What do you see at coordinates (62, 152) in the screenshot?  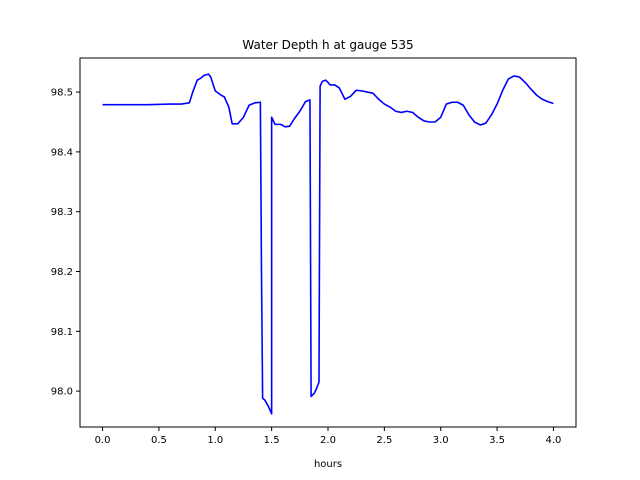 I see `y-tick-label: 98.4` at bounding box center [62, 152].